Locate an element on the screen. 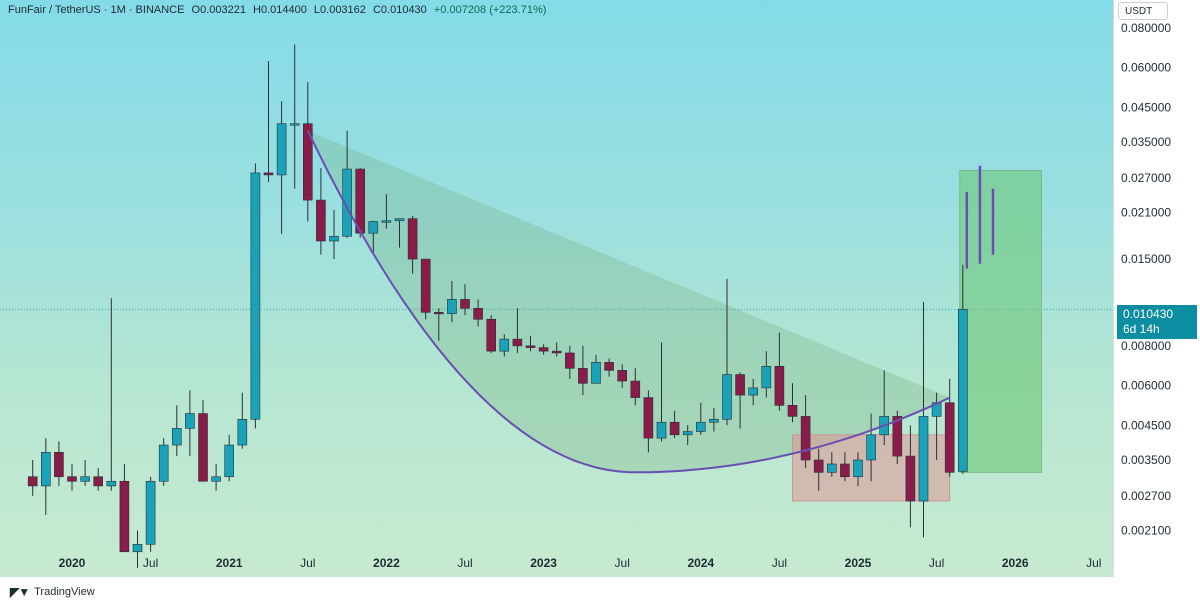  bar-countdown: 6d 14h is located at coordinates (1141, 329).